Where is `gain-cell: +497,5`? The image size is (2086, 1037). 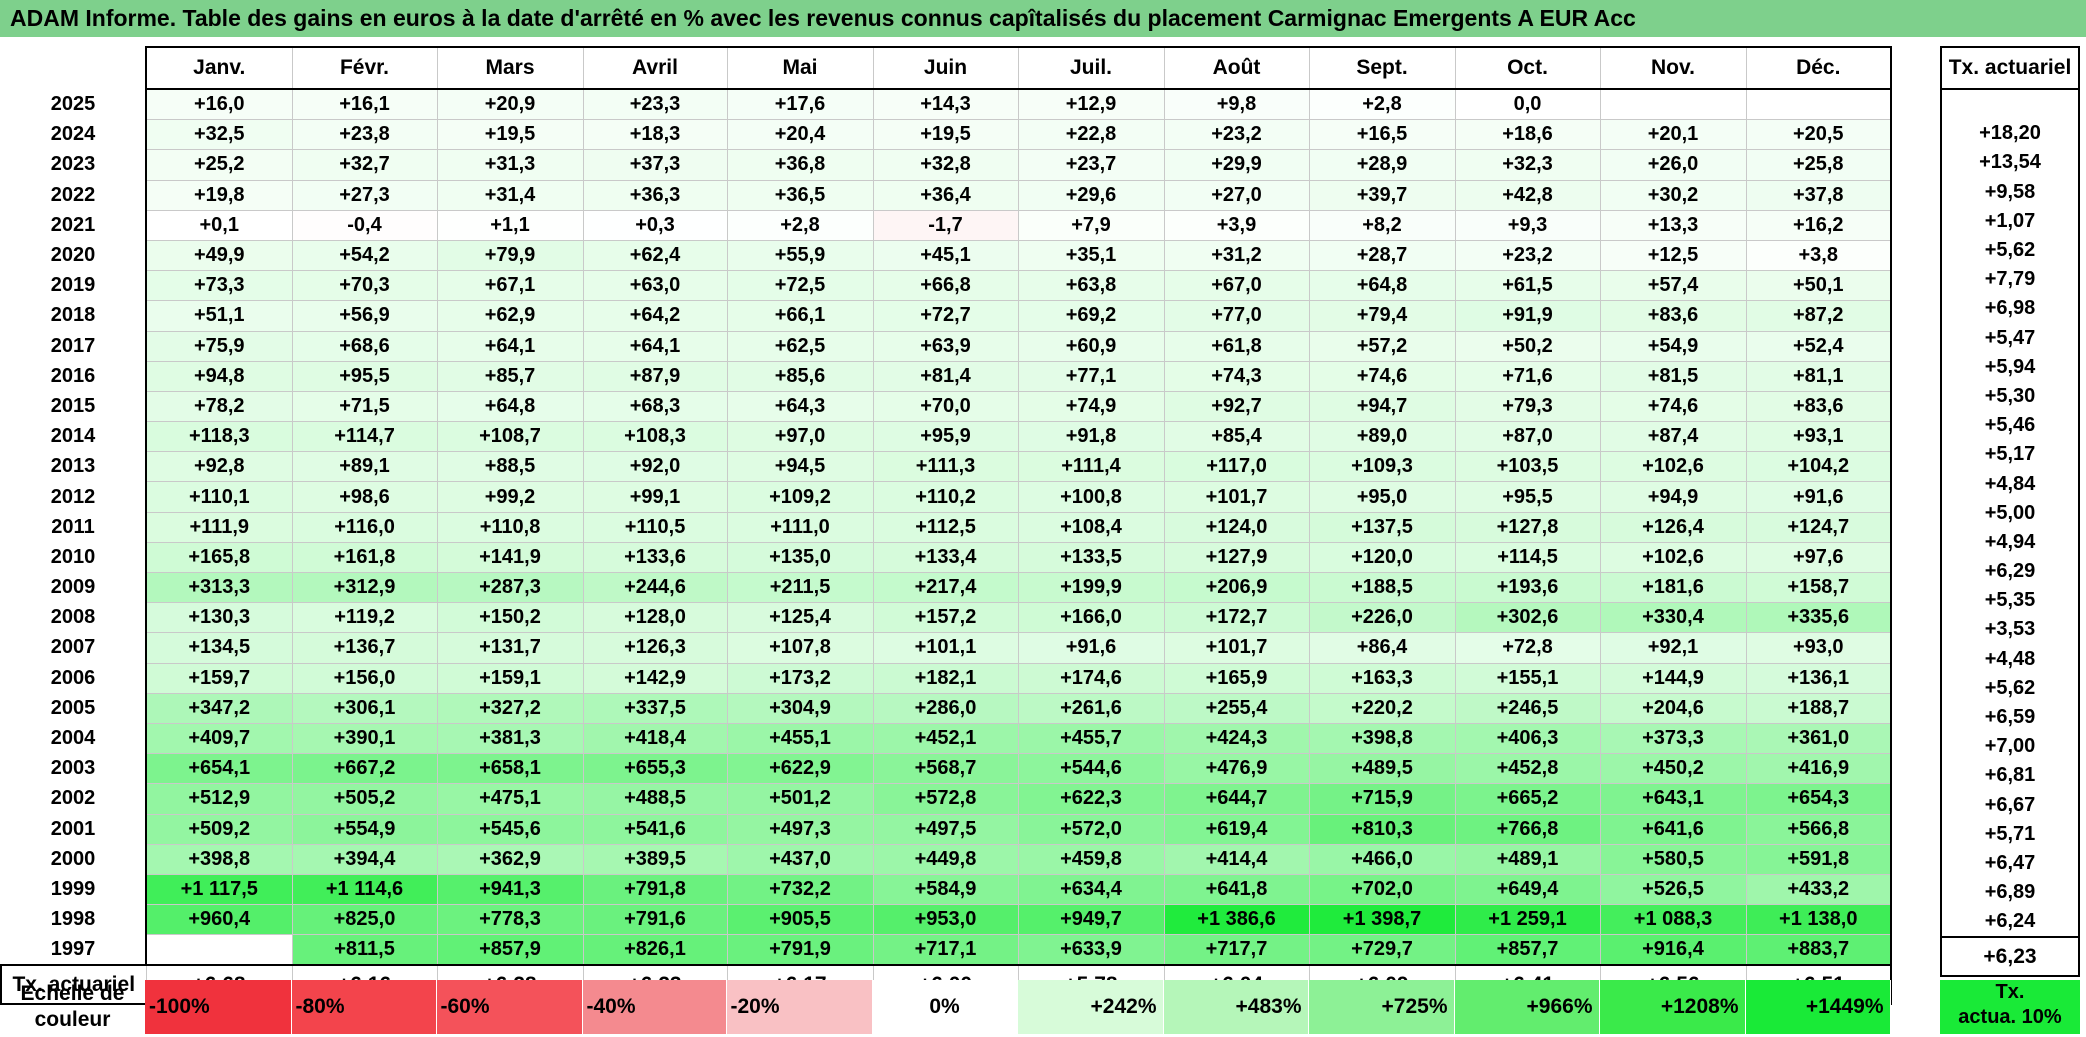 gain-cell: +497,5 is located at coordinates (945, 829).